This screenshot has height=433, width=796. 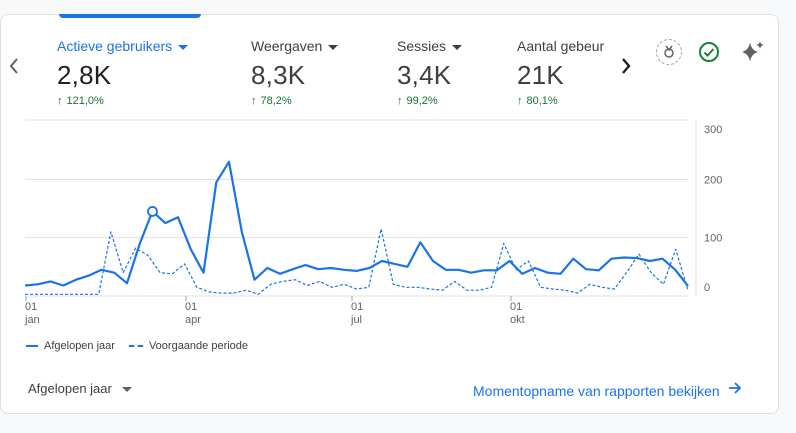 What do you see at coordinates (84, 75) in the screenshot?
I see `metric-value: 2,8K` at bounding box center [84, 75].